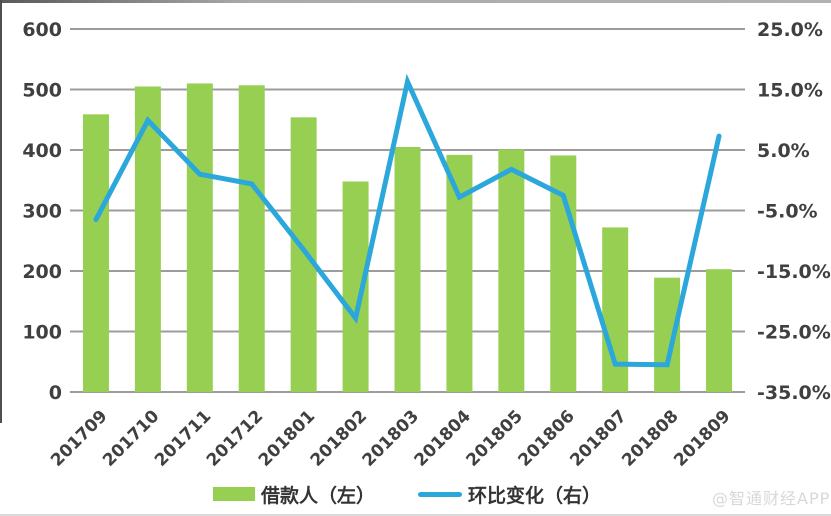  I want to click on legend-item-mom-change: 环比变化（右）, so click(509, 495).